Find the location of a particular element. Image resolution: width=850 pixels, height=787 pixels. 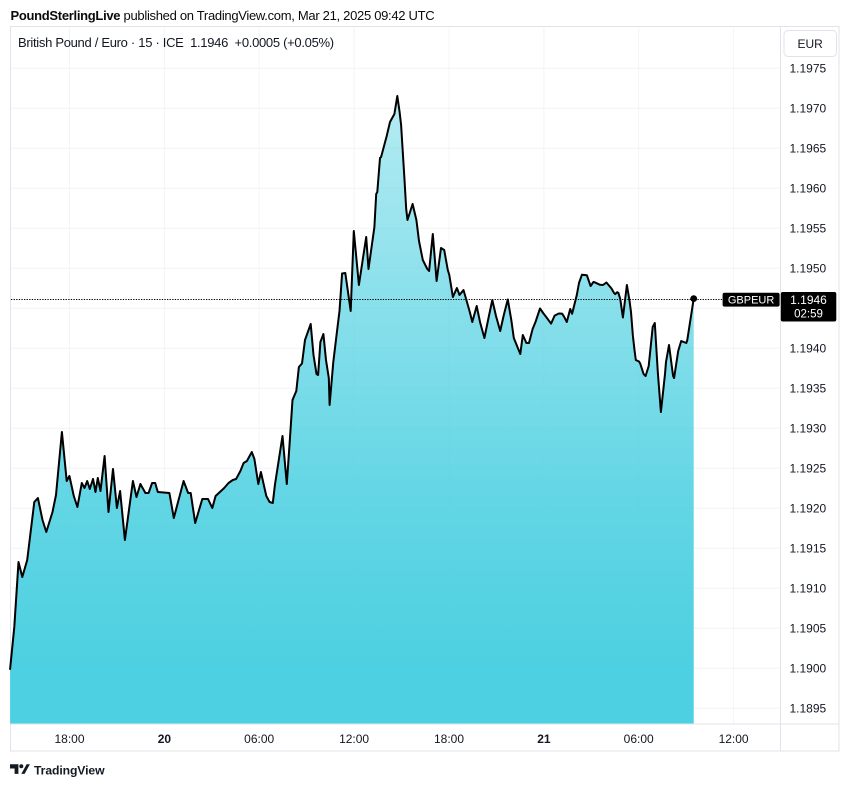

svg-text: 21 is located at coordinates (544, 739).